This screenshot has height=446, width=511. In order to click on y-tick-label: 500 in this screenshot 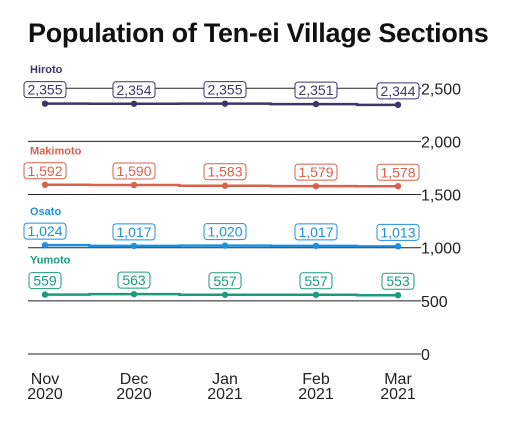, I will do `click(434, 302)`.